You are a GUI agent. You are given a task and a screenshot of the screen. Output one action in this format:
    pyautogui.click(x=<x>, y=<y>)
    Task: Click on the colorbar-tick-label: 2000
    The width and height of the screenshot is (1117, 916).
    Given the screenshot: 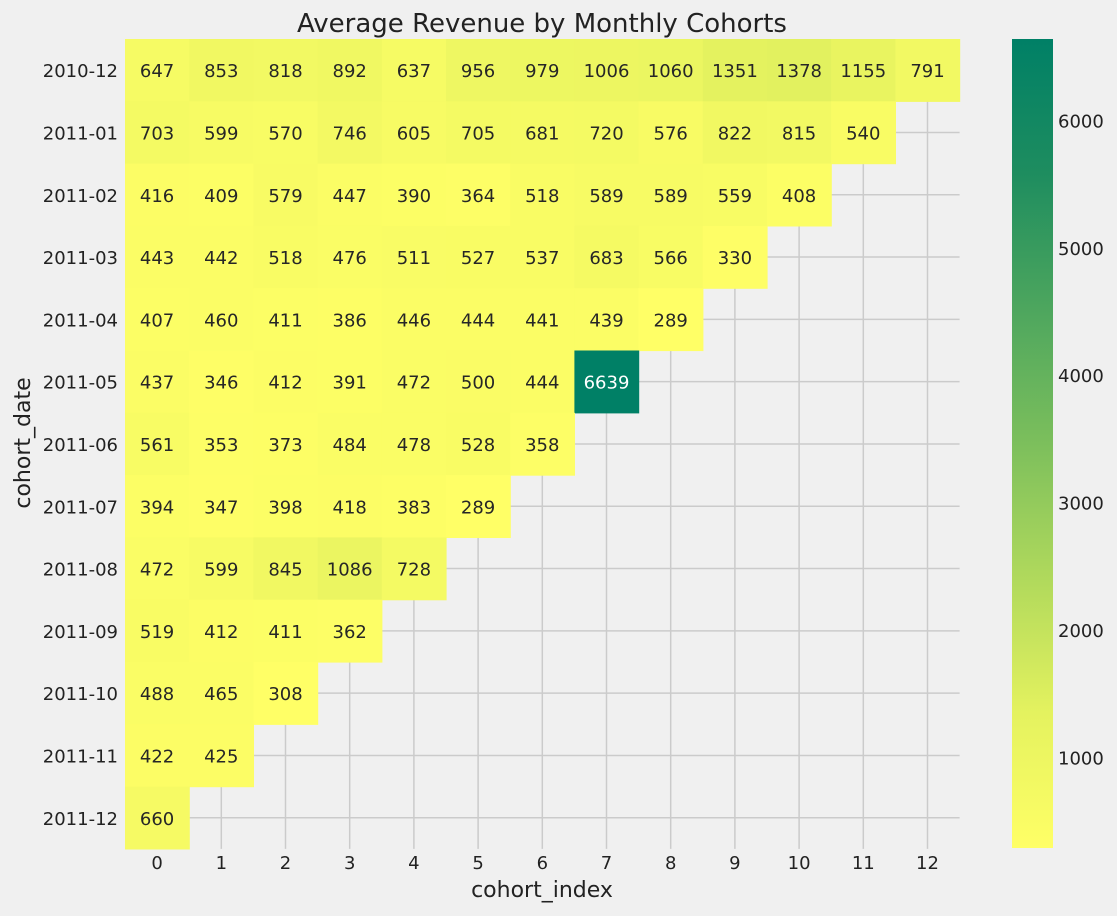 What is the action you would take?
    pyautogui.click(x=1081, y=631)
    